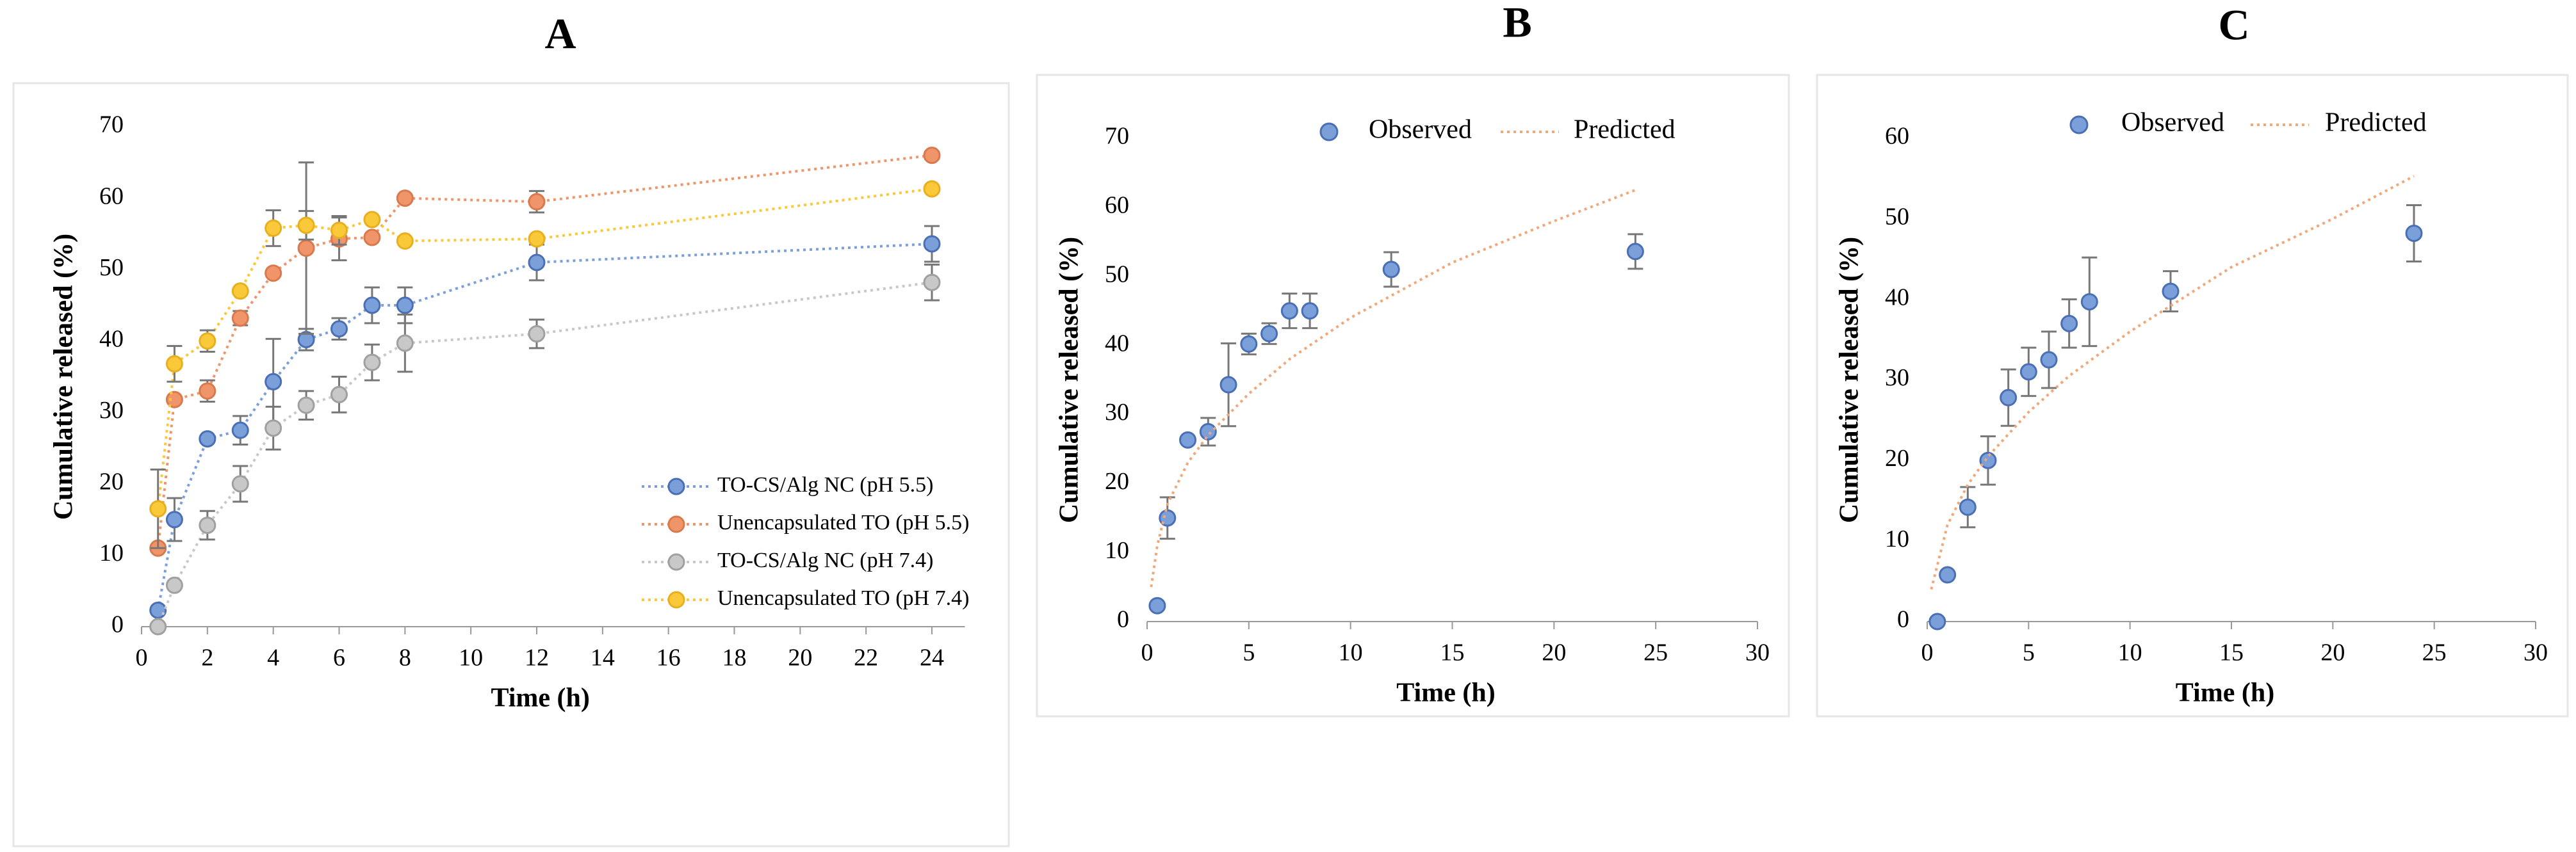  What do you see at coordinates (603, 658) in the screenshot?
I see `x-tick-label: 14` at bounding box center [603, 658].